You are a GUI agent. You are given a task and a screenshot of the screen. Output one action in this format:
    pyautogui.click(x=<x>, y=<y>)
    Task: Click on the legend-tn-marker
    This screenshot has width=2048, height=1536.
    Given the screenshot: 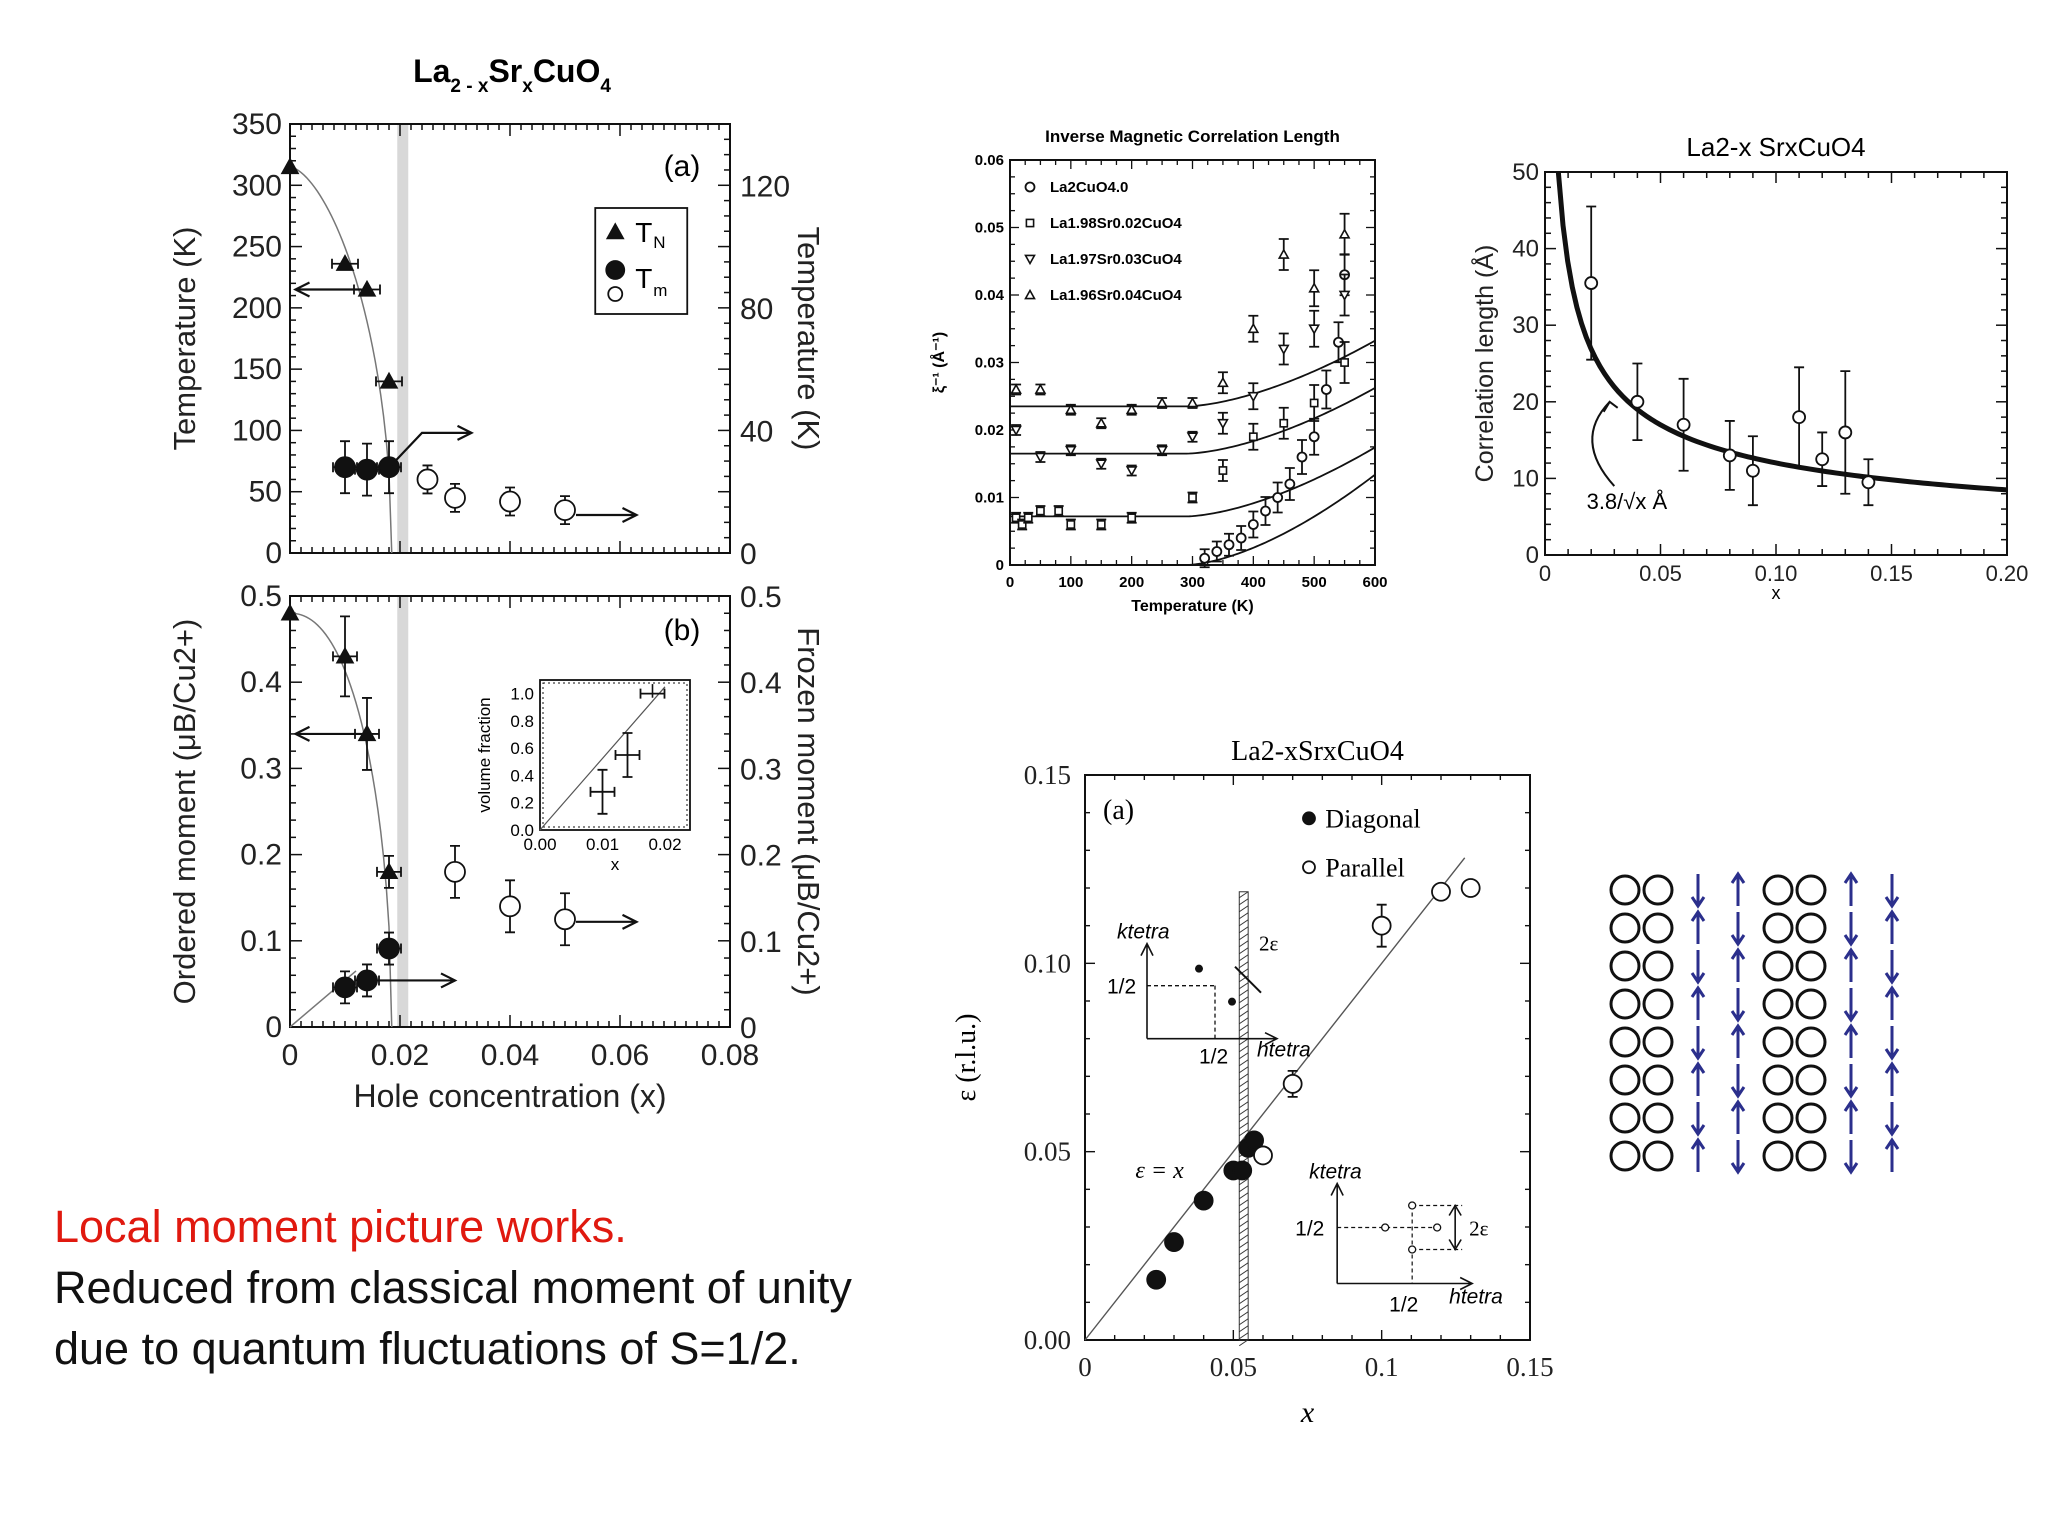 What is the action you would take?
    pyautogui.click(x=615, y=231)
    